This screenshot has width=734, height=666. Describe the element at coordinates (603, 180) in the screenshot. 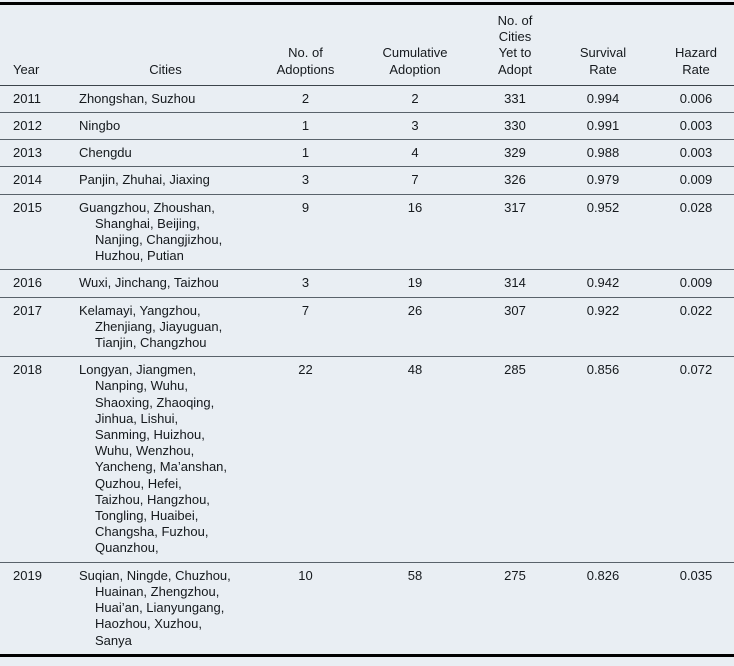

I see `survival-cell: 0.979` at that location.